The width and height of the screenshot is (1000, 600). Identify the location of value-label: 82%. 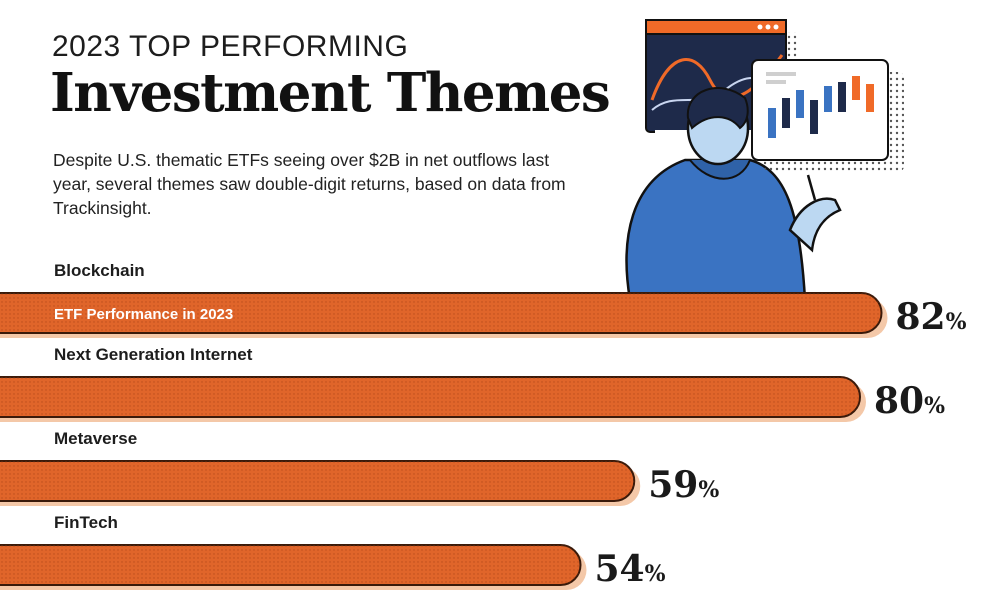
(931, 317).